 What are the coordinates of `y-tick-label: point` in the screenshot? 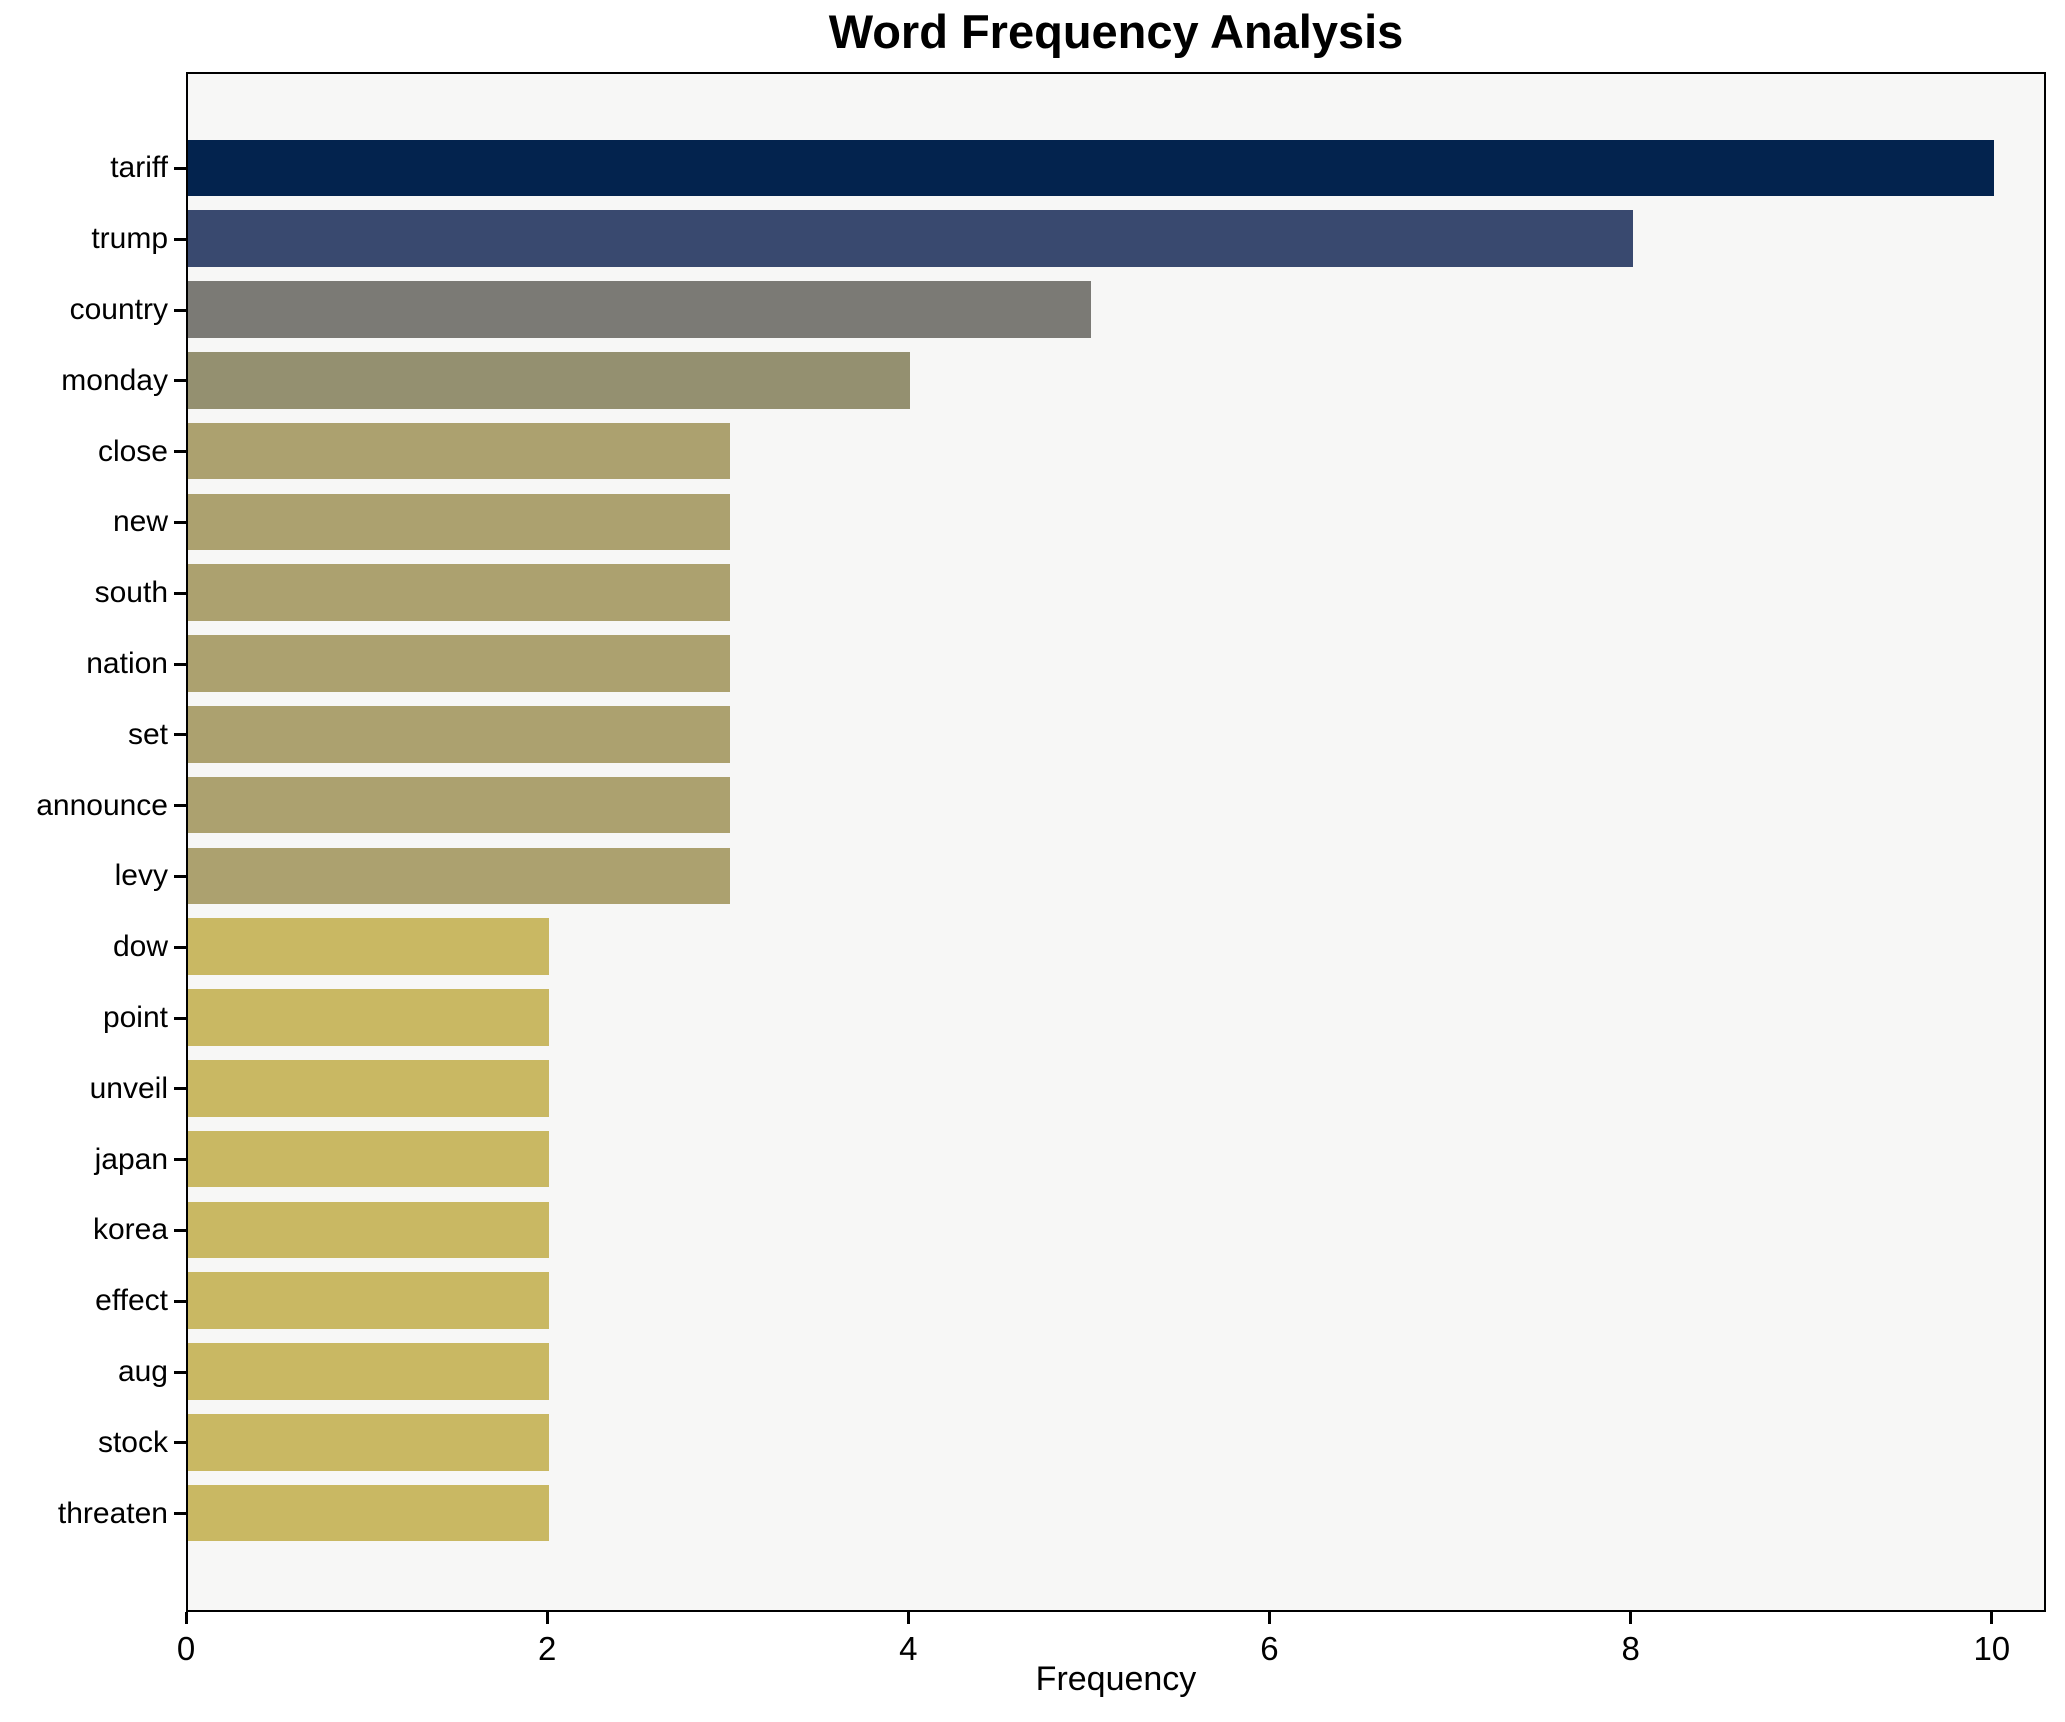 It's located at (135, 1017).